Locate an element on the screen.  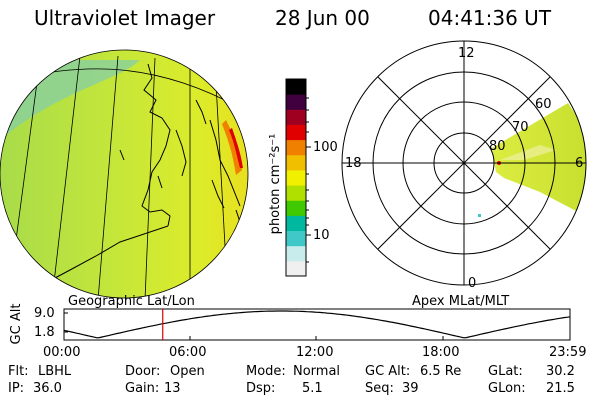
aurora-oval-globe is located at coordinates (232, 147).